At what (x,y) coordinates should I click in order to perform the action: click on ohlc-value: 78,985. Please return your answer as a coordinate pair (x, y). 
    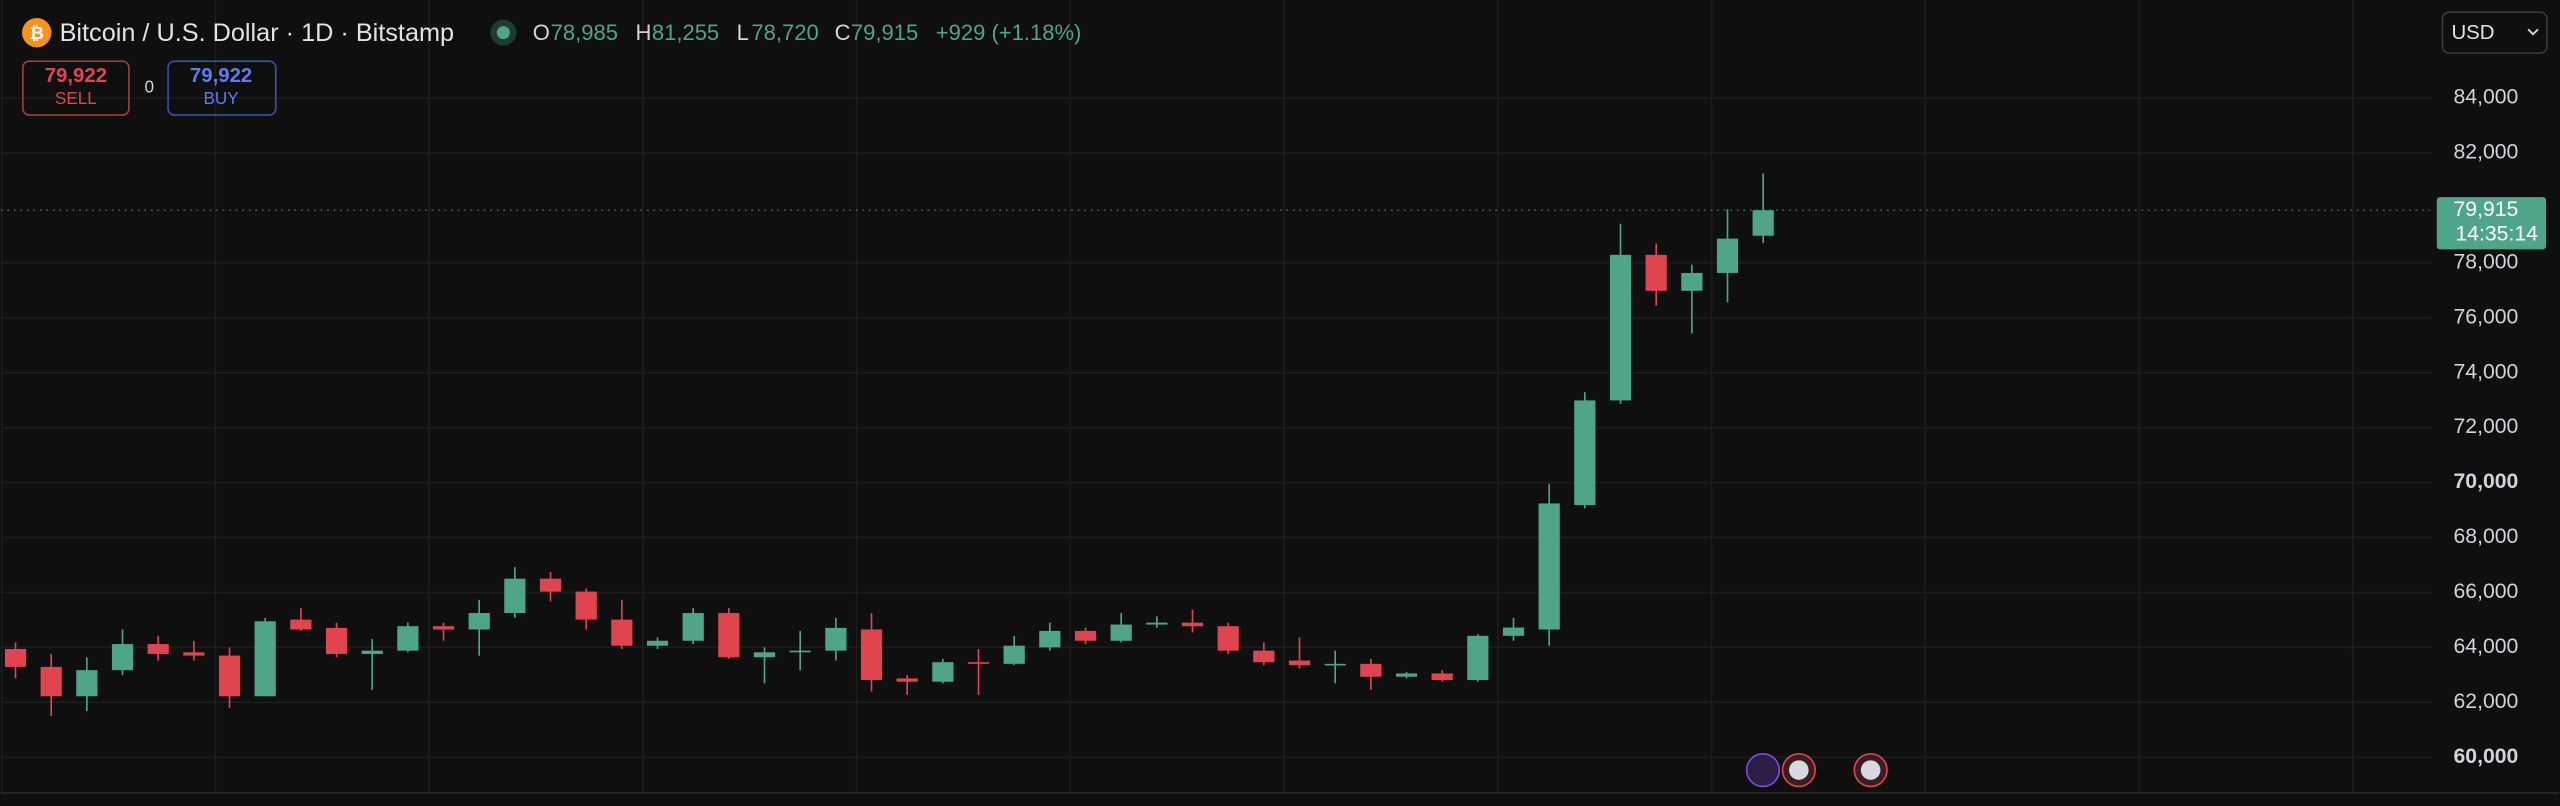
    Looking at the image, I should click on (584, 32).